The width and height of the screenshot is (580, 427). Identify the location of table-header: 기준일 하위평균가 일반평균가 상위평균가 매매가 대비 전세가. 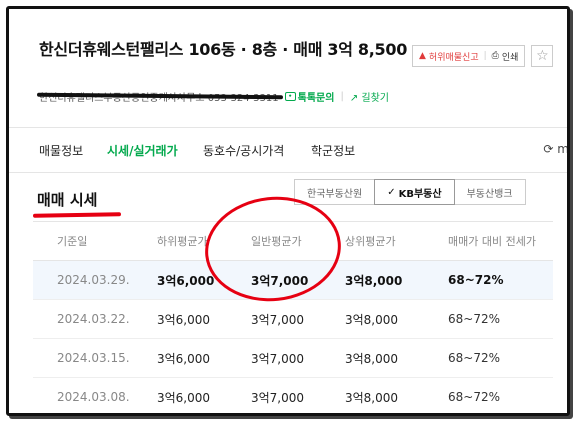
(293, 241).